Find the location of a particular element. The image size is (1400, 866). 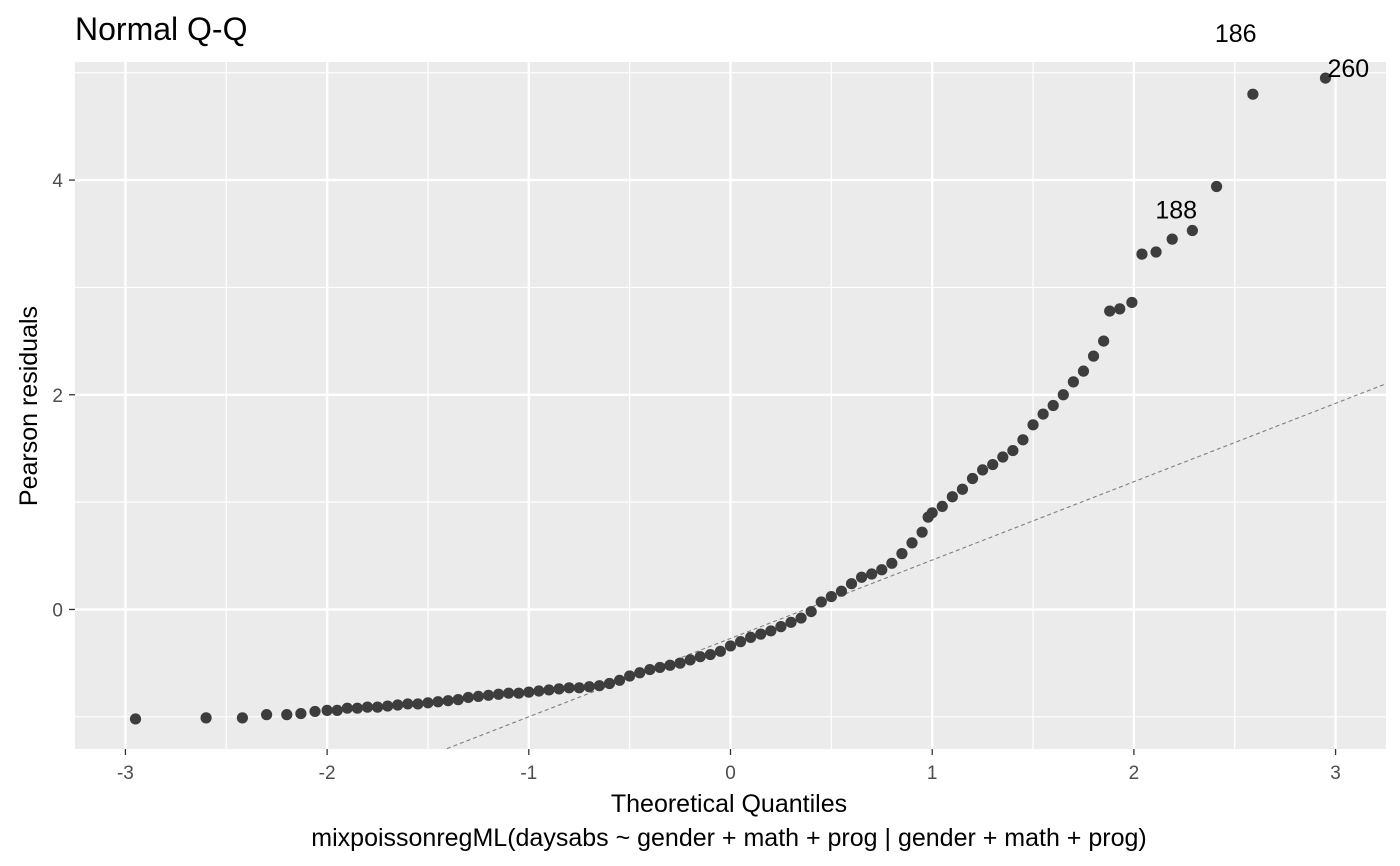

x-tick-label: 0 is located at coordinates (730, 773).